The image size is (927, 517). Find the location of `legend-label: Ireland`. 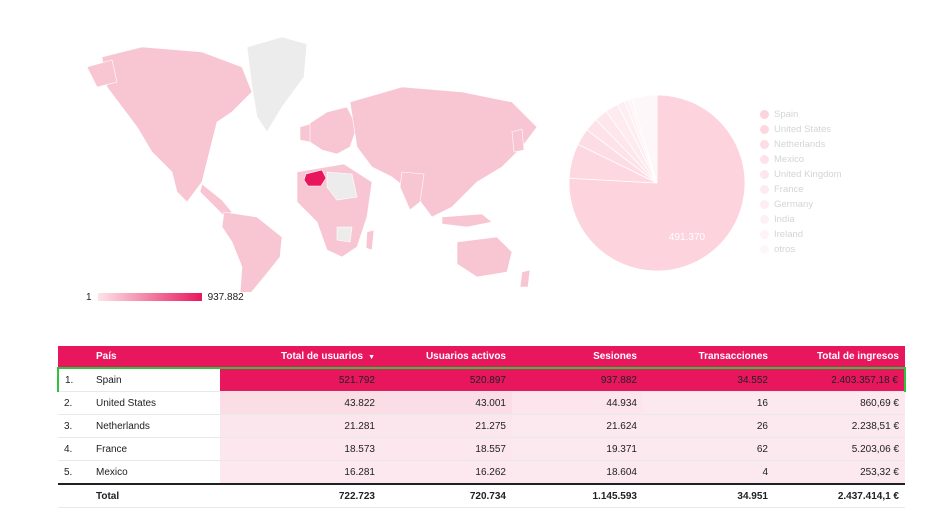

legend-label: Ireland is located at coordinates (789, 234).